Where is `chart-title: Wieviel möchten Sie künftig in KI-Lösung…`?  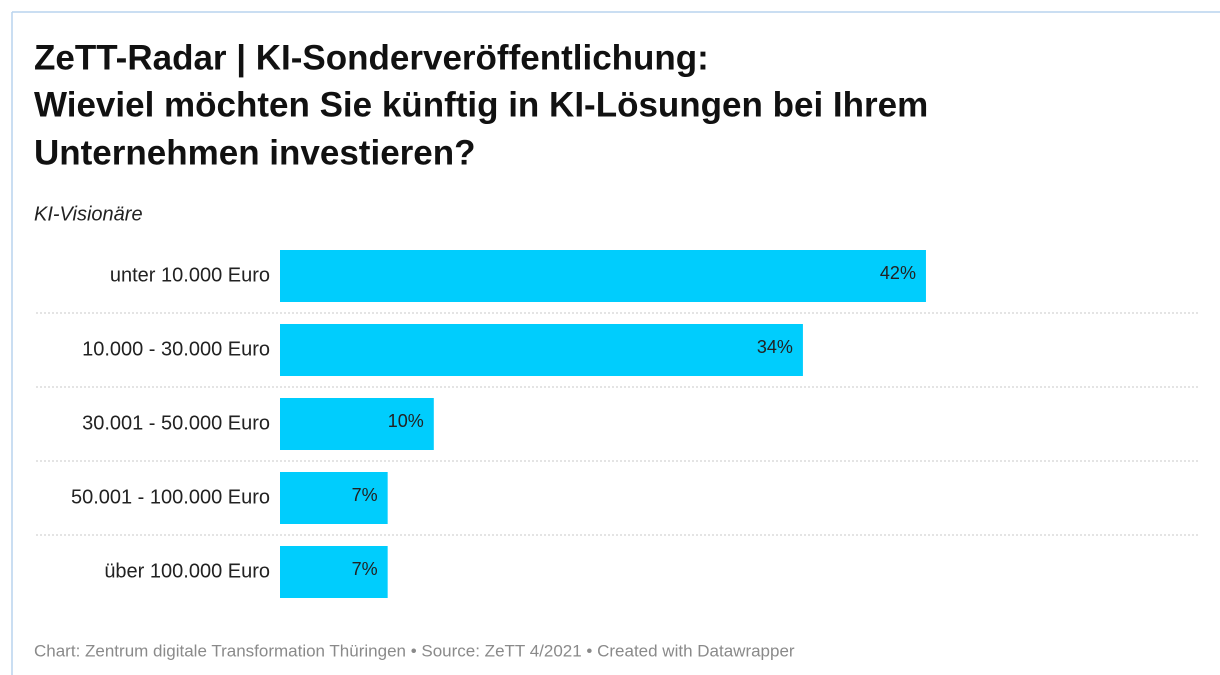 chart-title: Wieviel möchten Sie künftig in KI-Lösung… is located at coordinates (481, 104).